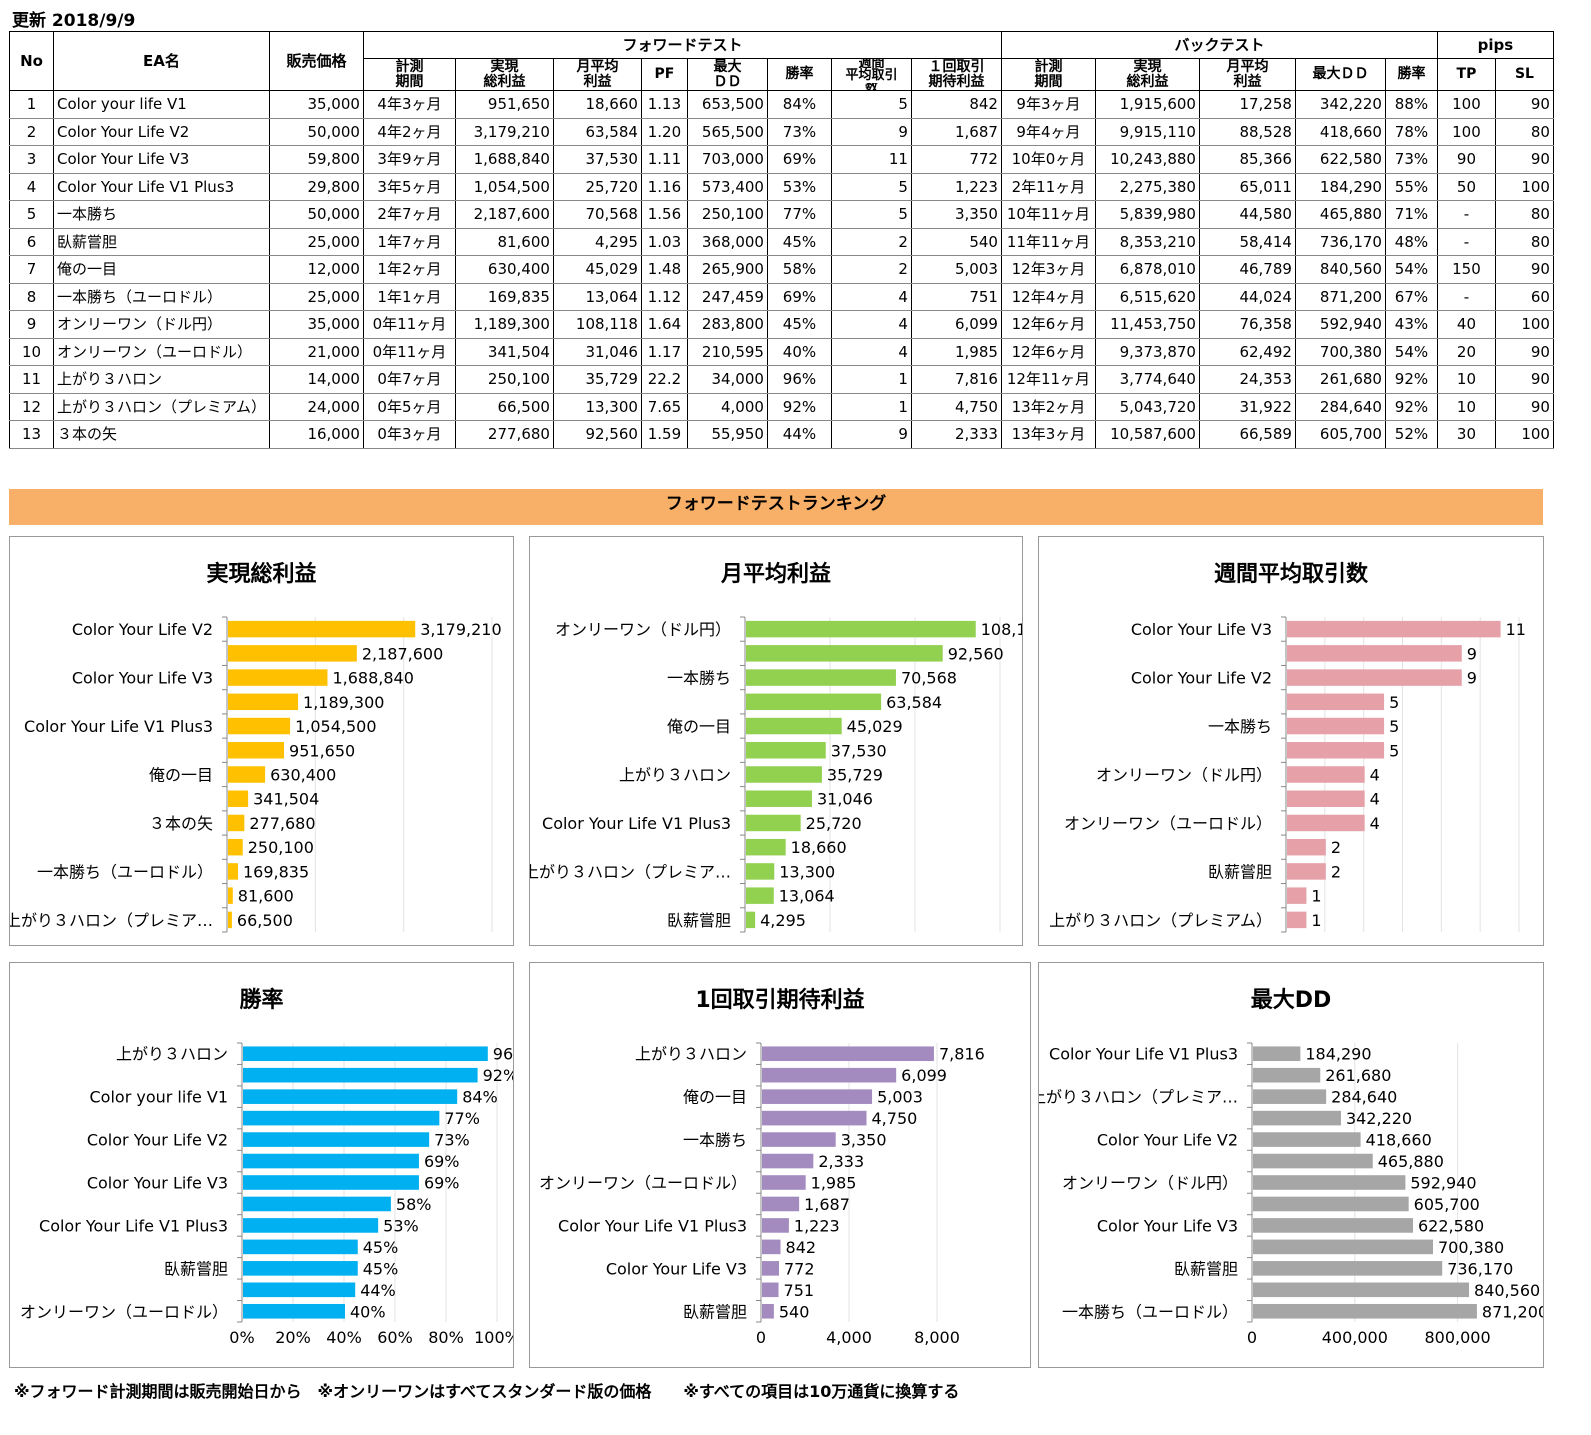 The width and height of the screenshot is (1591, 1435). Describe the element at coordinates (161, 186) in the screenshot. I see `cell-ea-name: Color Your Life V1 Plus3` at that location.